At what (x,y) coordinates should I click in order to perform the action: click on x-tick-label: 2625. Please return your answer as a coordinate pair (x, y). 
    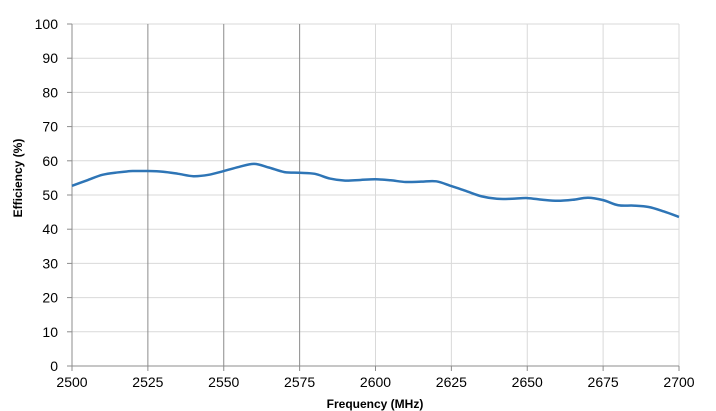
    Looking at the image, I should click on (451, 382).